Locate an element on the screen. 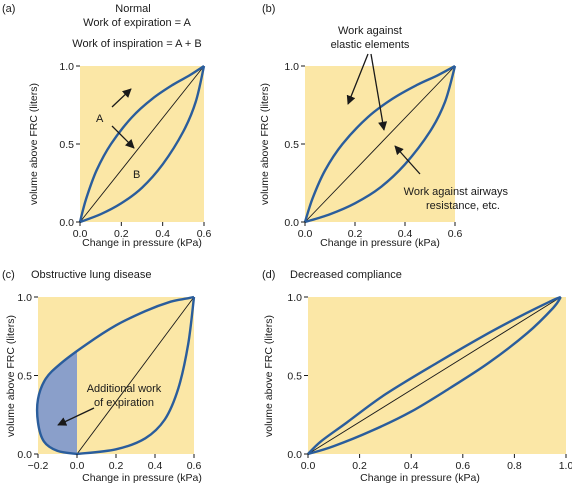 This screenshot has height=489, width=572. panel-a-expiration-curve is located at coordinates (142, 144).